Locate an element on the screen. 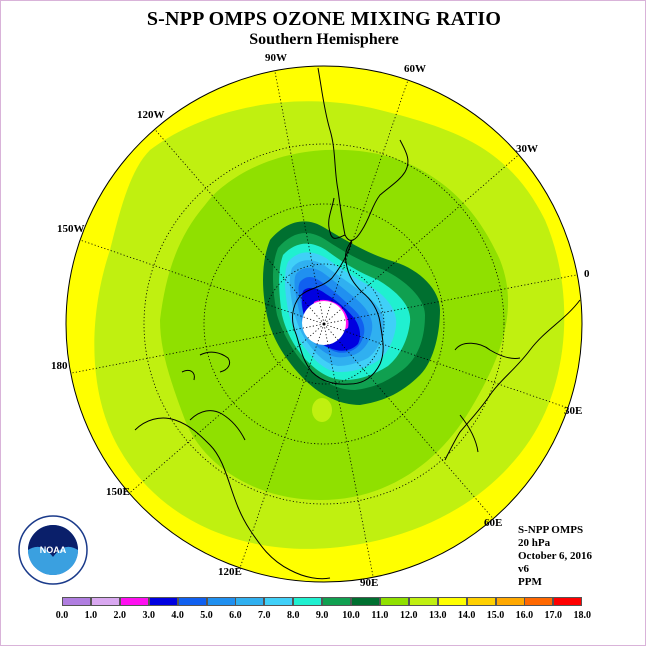  lon-label-30e: 30E is located at coordinates (573, 411).